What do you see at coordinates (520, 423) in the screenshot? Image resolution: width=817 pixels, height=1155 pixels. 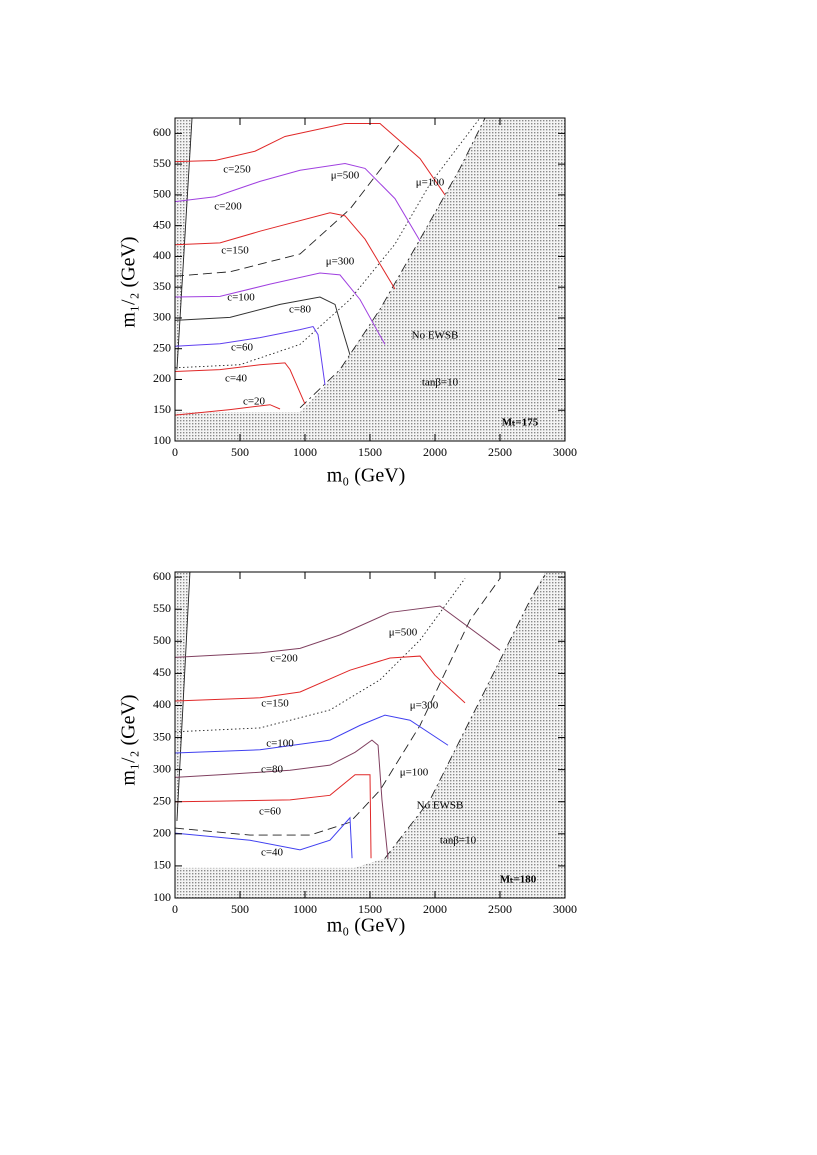 I see `annotation: Mₜ=175` at bounding box center [520, 423].